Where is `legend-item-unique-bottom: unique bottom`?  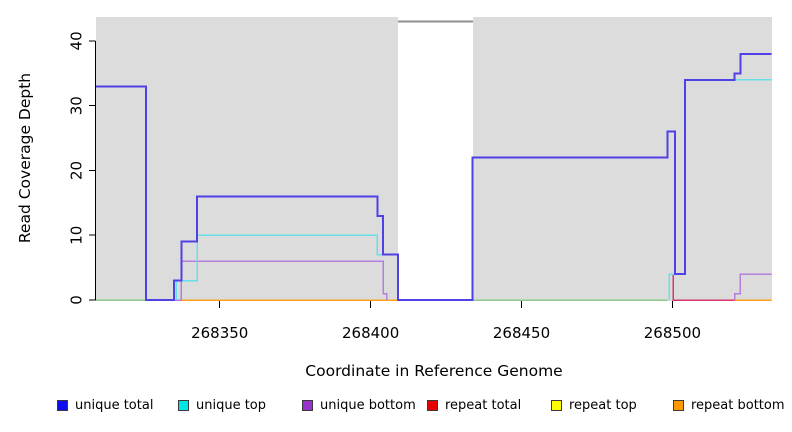
legend-item-unique-bottom: unique bottom is located at coordinates (359, 405).